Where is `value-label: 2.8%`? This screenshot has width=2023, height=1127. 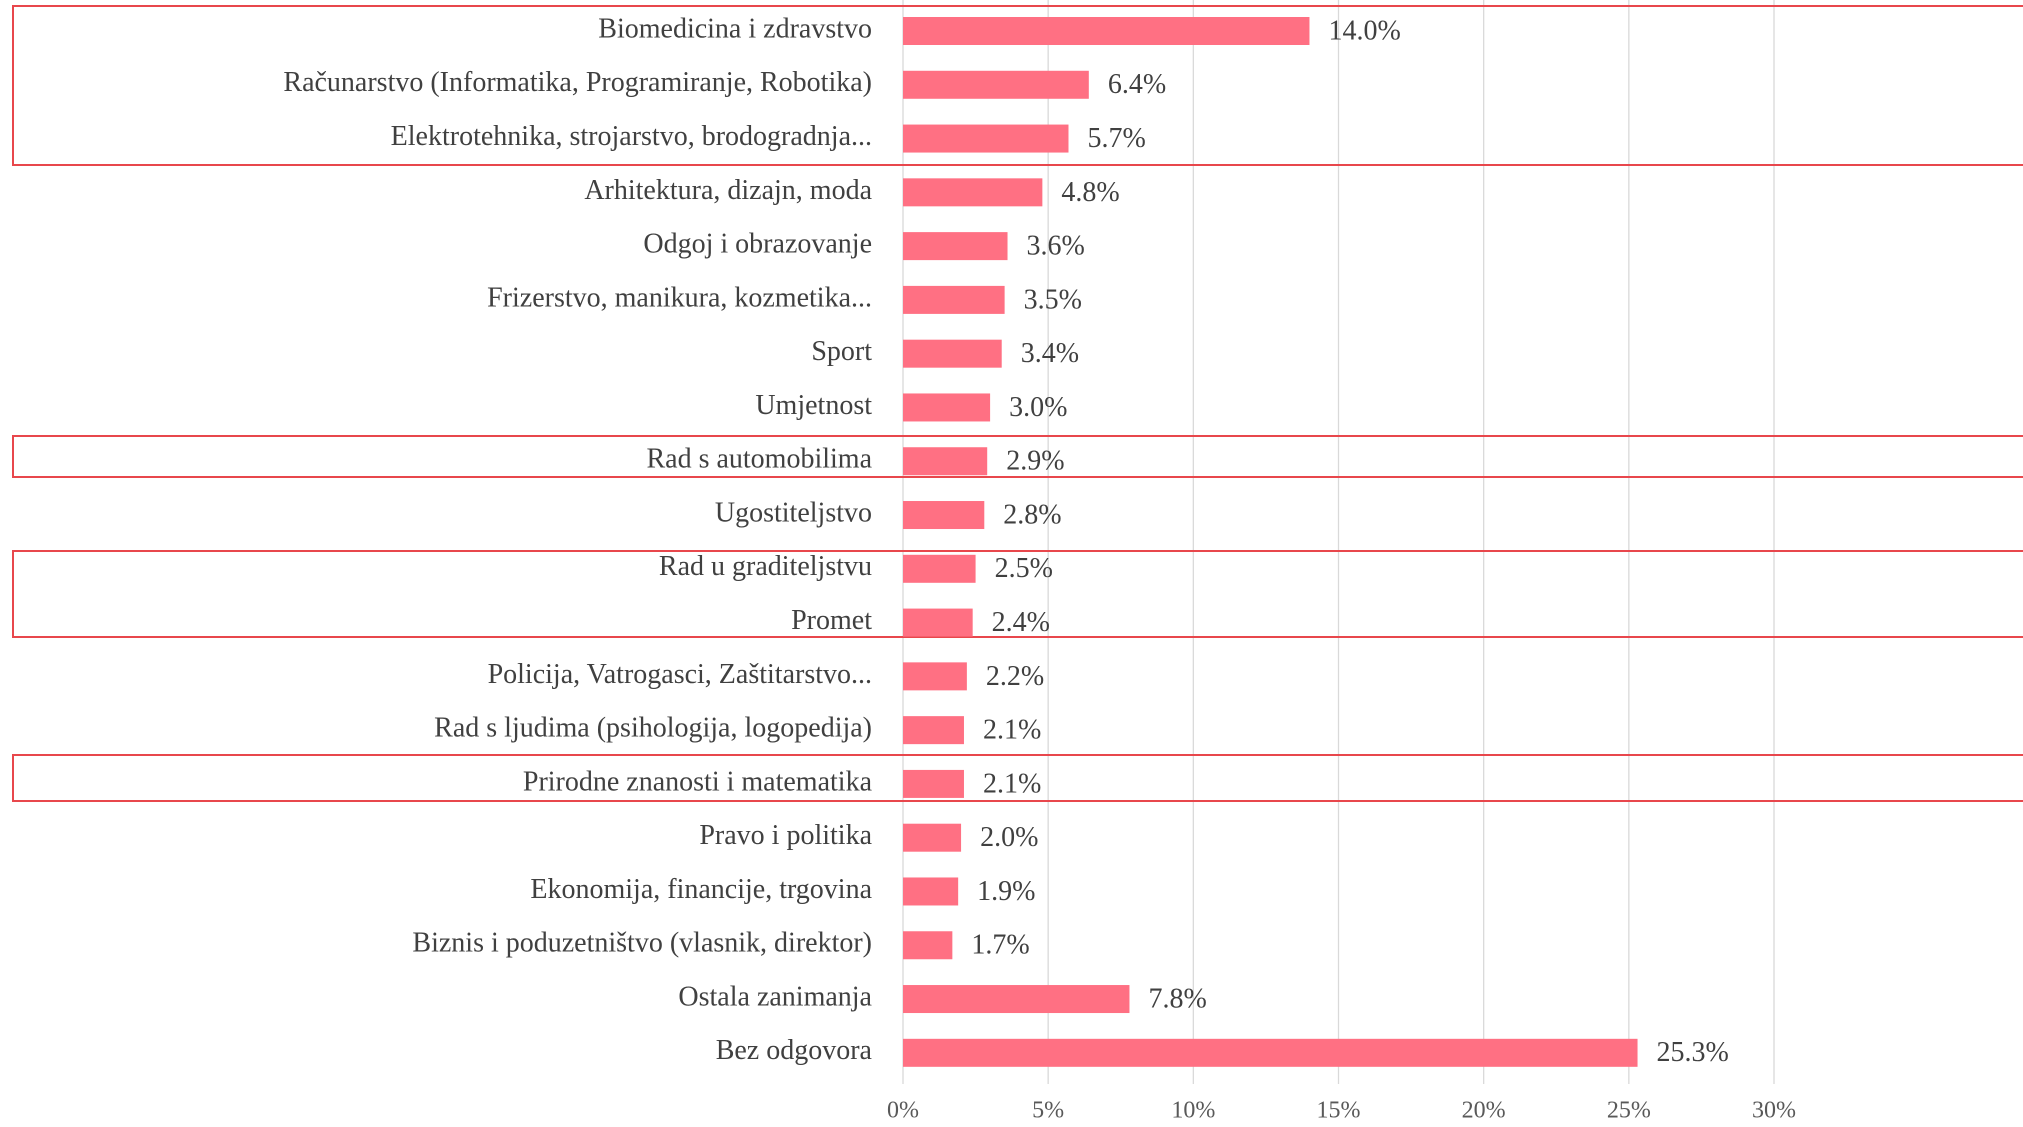 value-label: 2.8% is located at coordinates (1032, 514).